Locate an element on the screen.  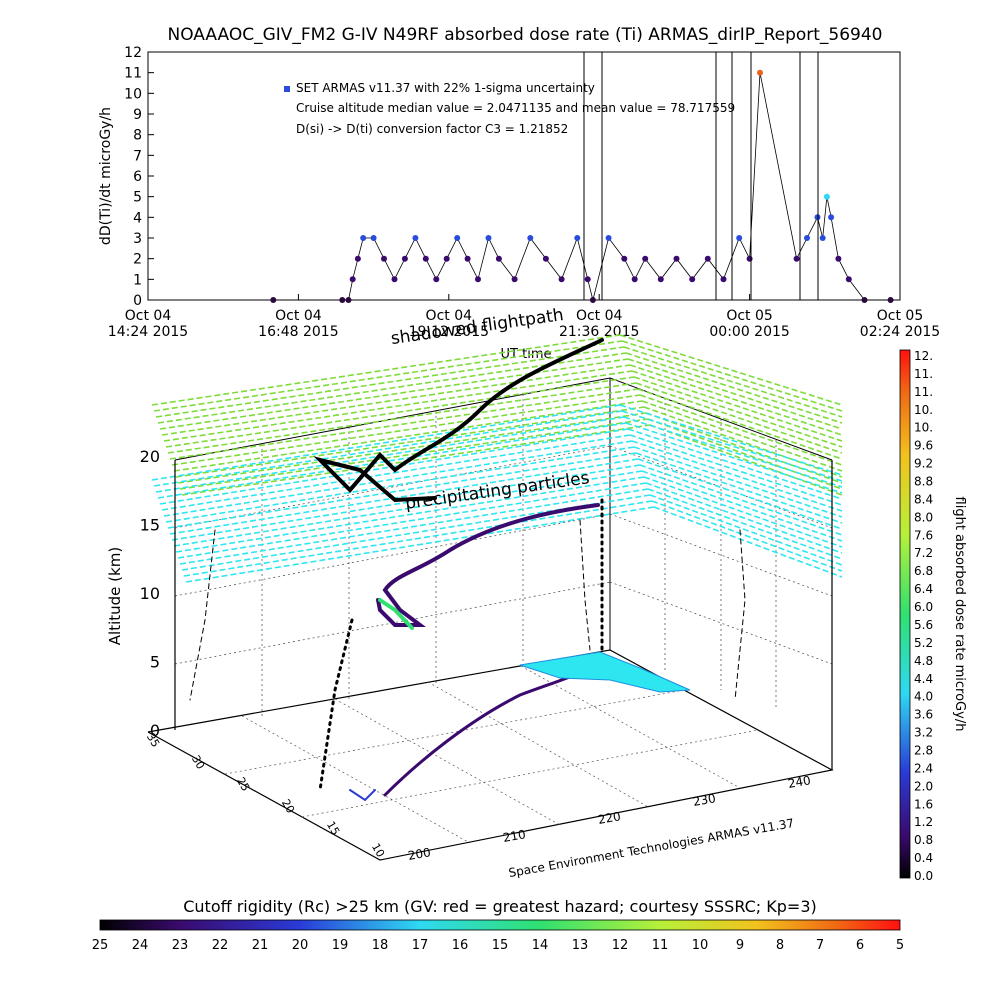
ground-projection-region is located at coordinates (605, 672).